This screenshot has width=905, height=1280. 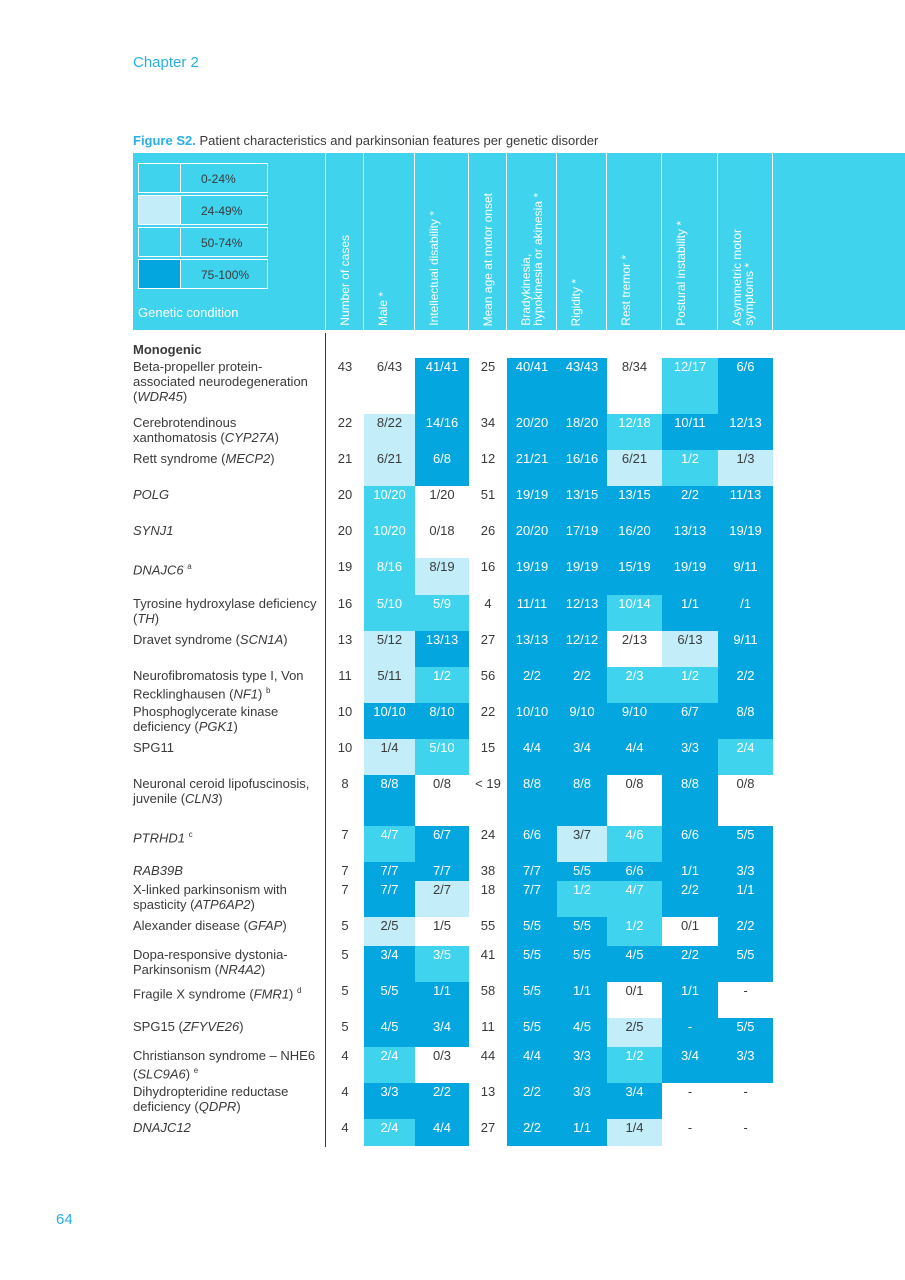 I want to click on table-cell: 51, so click(x=488, y=494).